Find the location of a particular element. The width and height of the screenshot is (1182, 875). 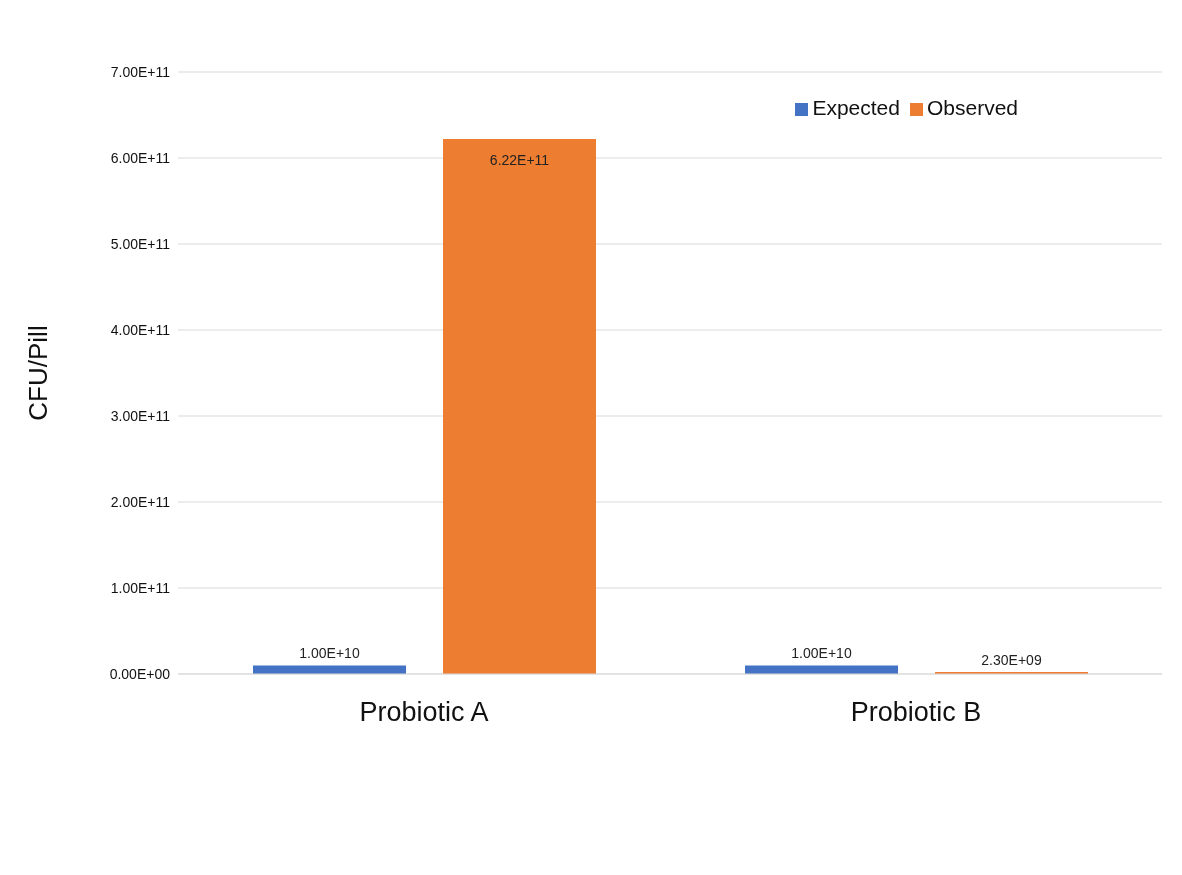

y-tick-label: 3.00E+11 is located at coordinates (140, 415).